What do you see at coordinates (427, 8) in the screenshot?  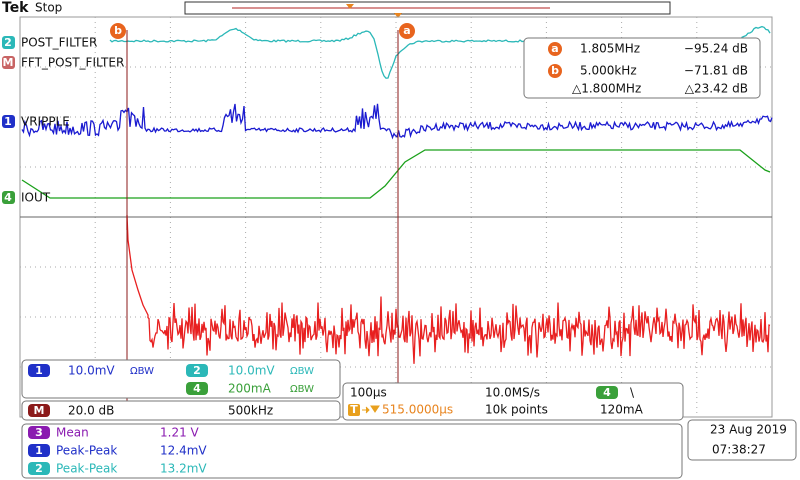 I see `record-bar` at bounding box center [427, 8].